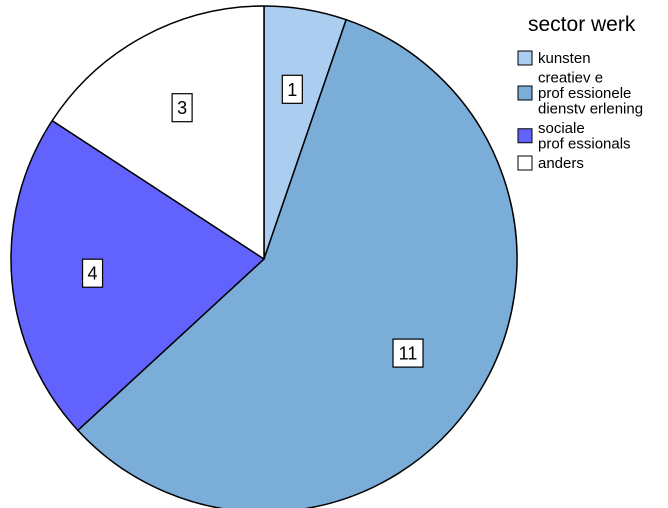 The image size is (668, 508). What do you see at coordinates (561, 163) in the screenshot?
I see `legend-label: anders` at bounding box center [561, 163].